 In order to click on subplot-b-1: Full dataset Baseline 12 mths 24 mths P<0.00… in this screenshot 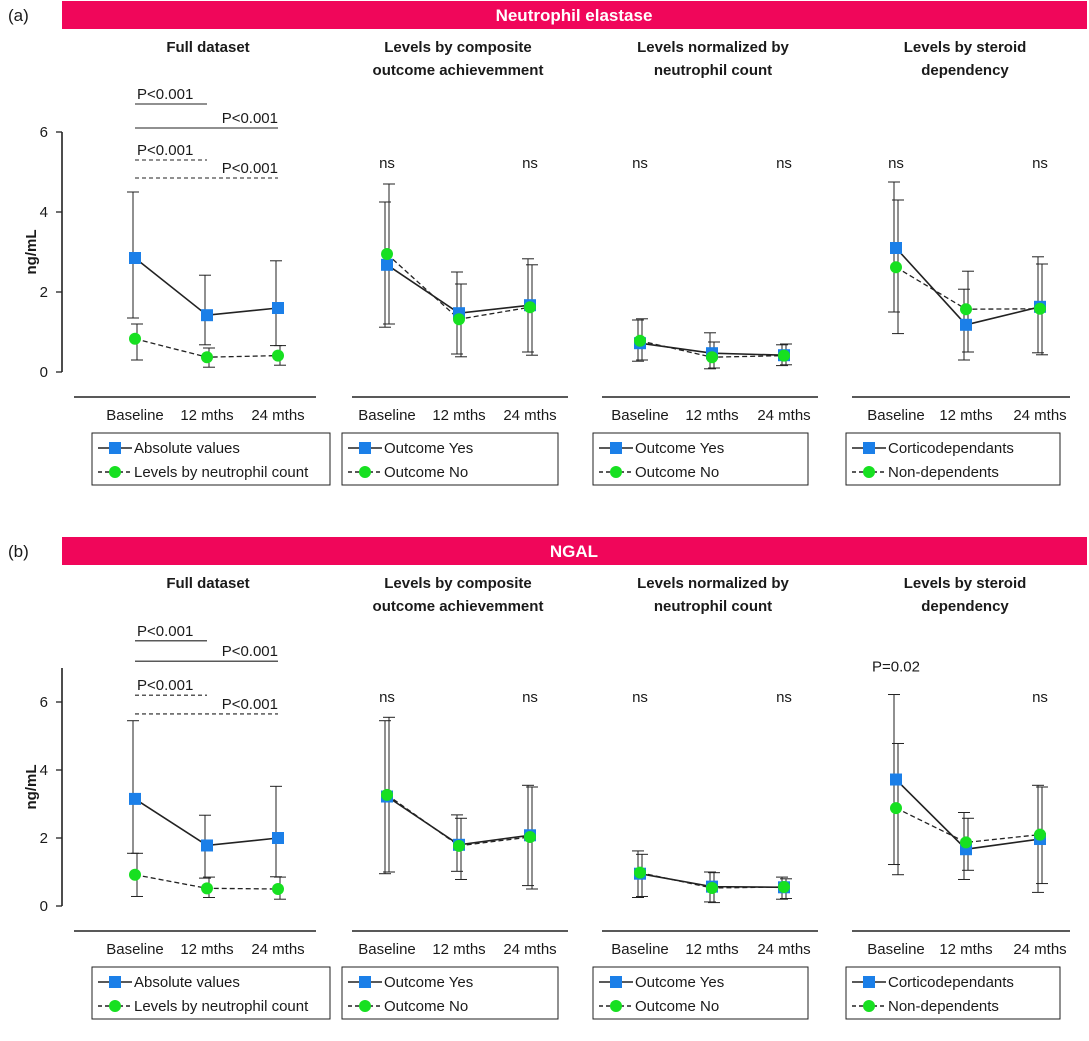, I will do `click(202, 797)`.